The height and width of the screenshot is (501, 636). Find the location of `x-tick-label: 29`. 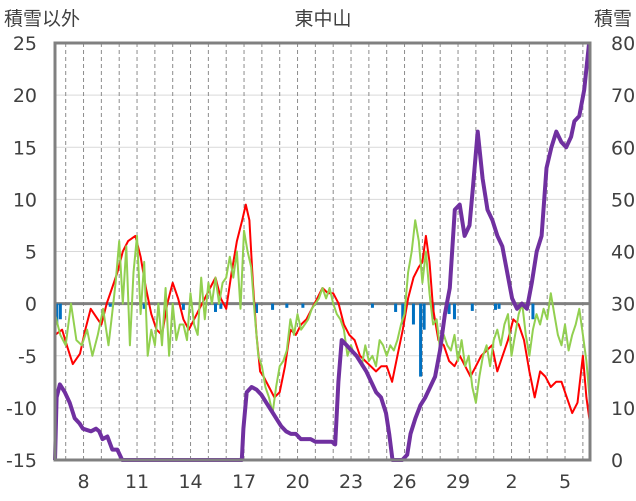

x-tick-label: 29 is located at coordinates (458, 482).